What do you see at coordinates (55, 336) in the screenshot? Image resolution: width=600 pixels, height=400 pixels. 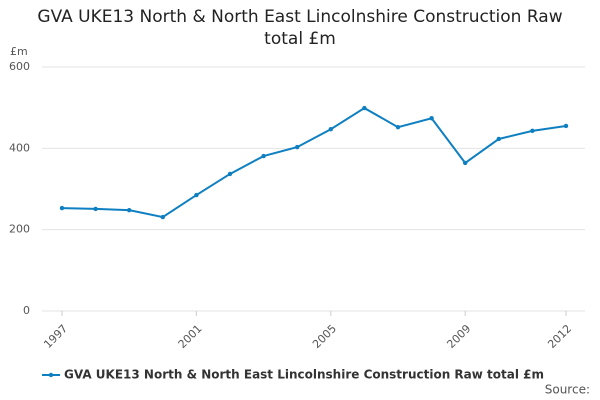 I see `x-tick-label: 1997` at bounding box center [55, 336].